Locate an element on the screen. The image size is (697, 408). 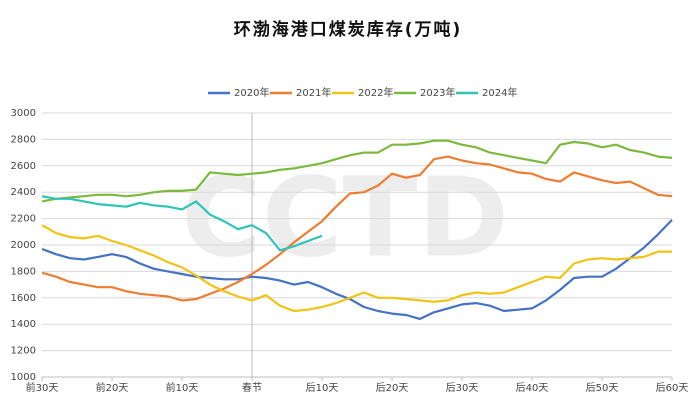
y-tick-label: 3000 is located at coordinates (23, 113).